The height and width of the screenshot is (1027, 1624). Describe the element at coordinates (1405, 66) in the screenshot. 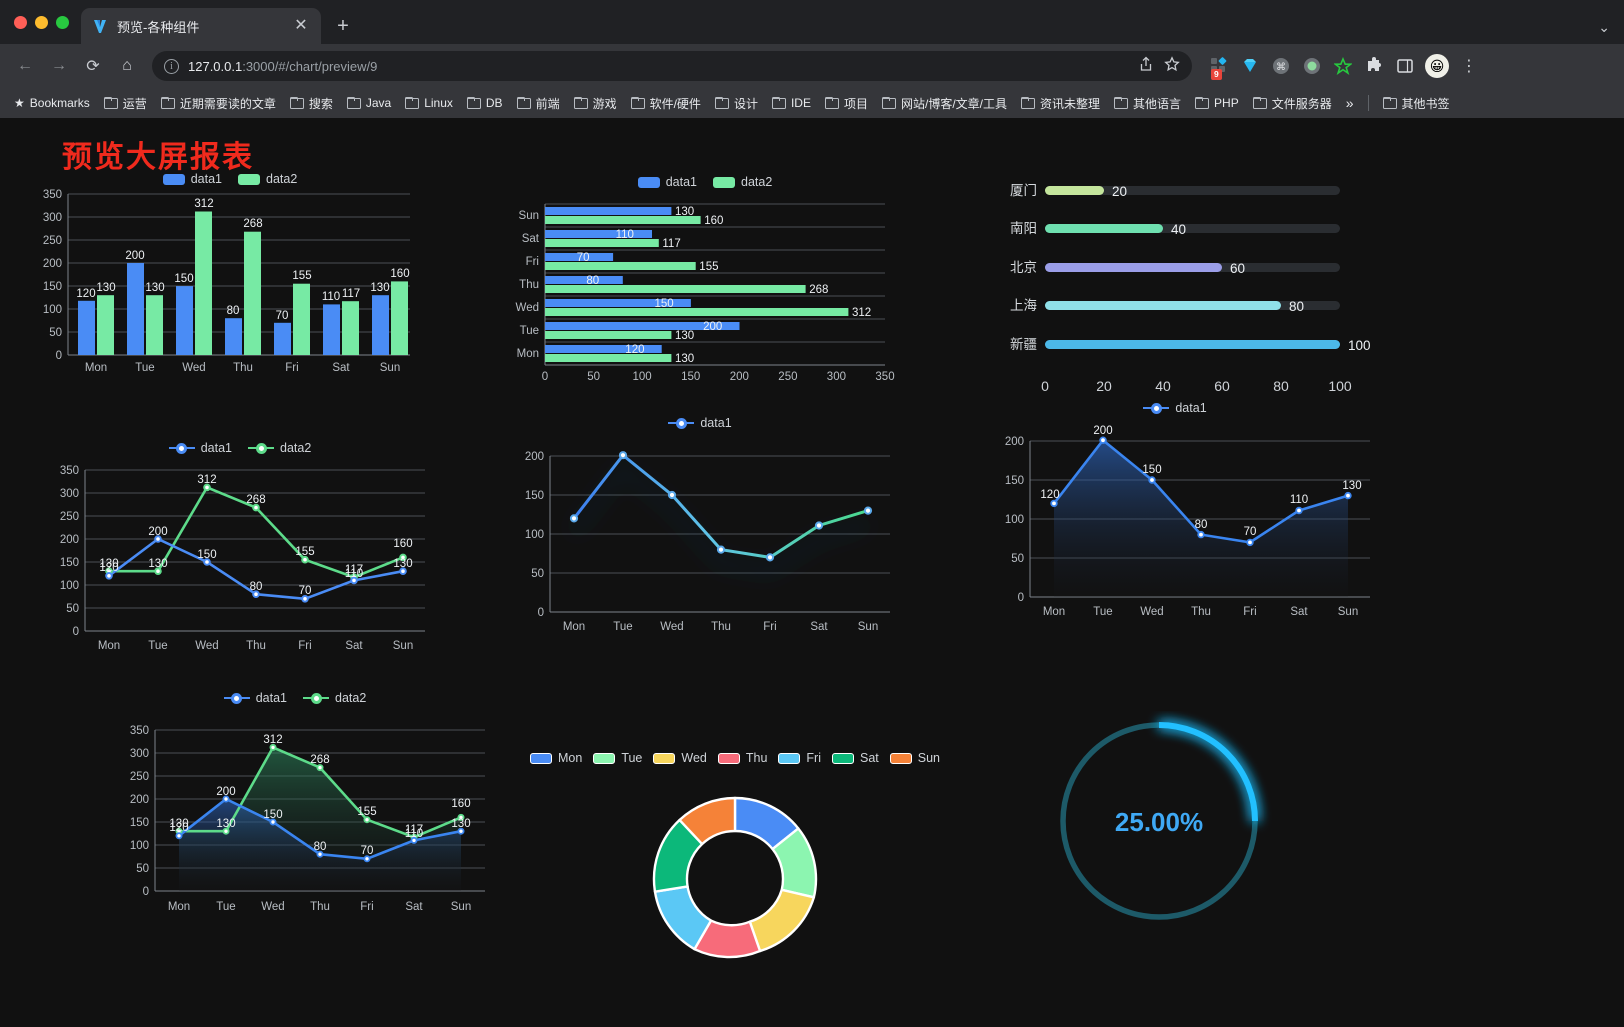

I see `side-panel-icon` at that location.